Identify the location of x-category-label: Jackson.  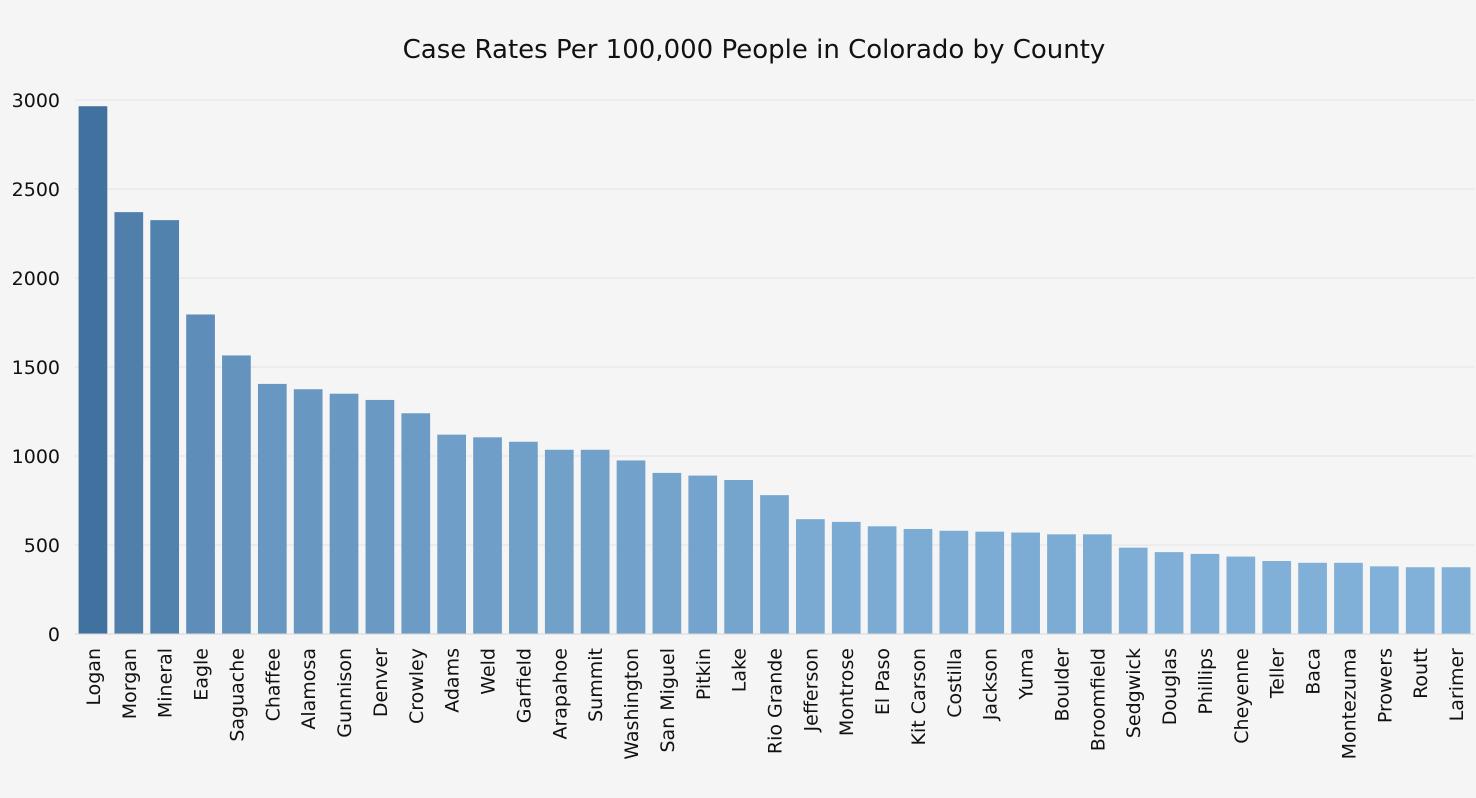
(991, 684).